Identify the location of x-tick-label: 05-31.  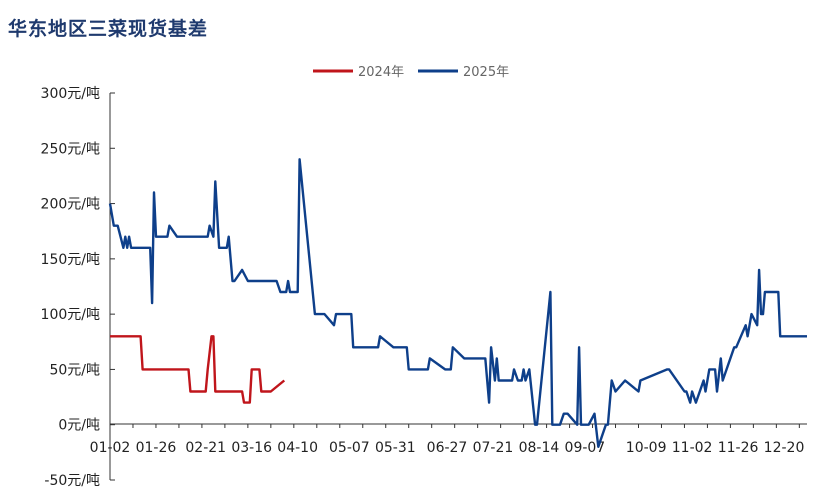
(395, 448).